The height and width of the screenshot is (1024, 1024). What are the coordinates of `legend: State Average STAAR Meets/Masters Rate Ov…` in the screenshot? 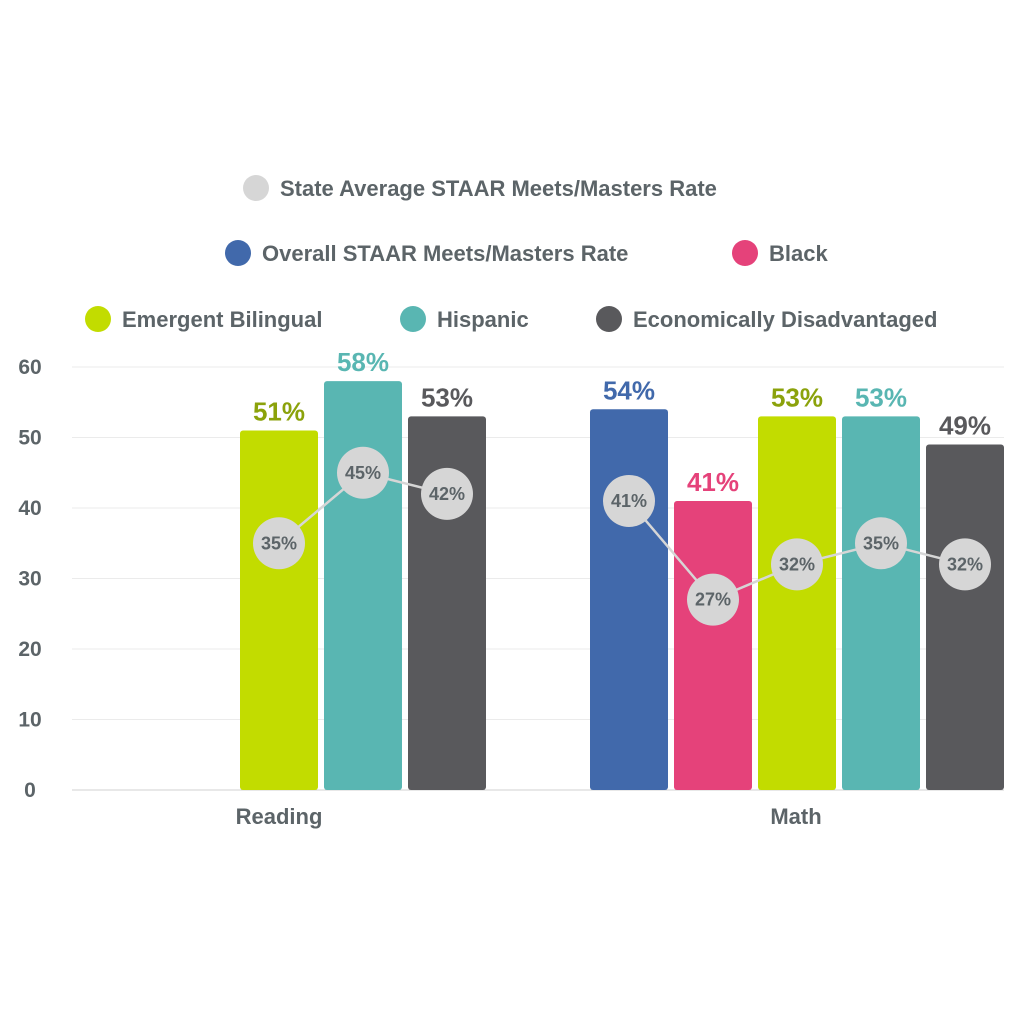 It's located at (511, 253).